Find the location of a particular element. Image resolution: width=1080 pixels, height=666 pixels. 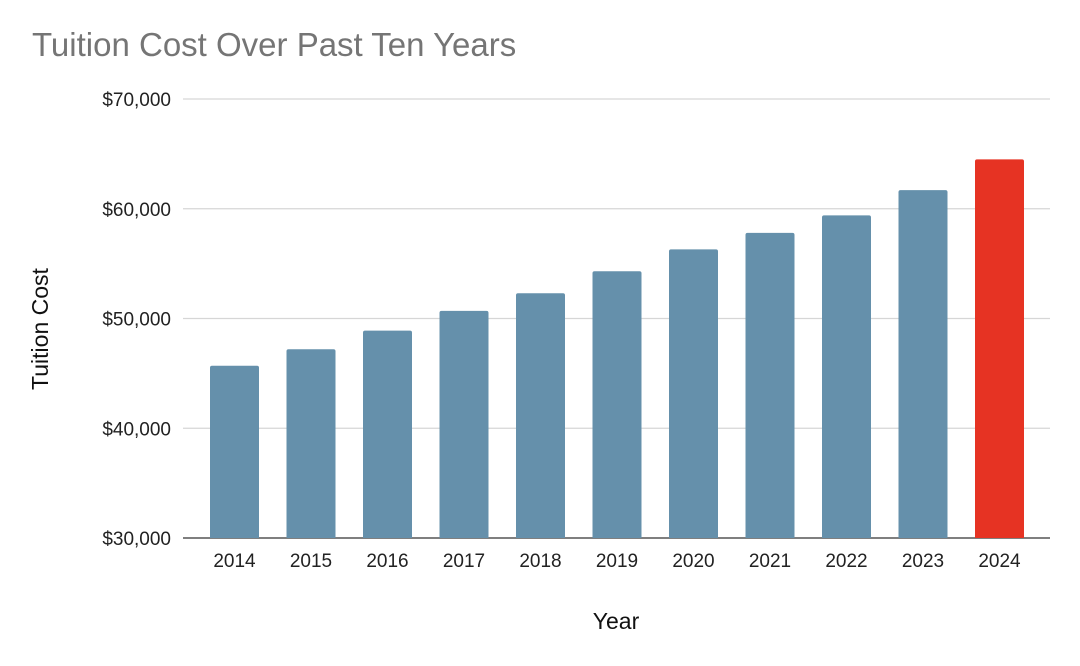

x-tick-label: 2015 is located at coordinates (311, 561).